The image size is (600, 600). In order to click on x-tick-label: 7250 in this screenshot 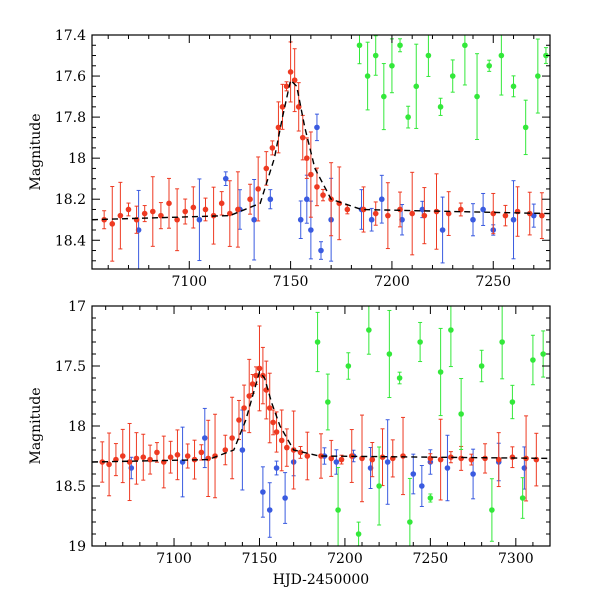, I will do `click(431, 559)`.